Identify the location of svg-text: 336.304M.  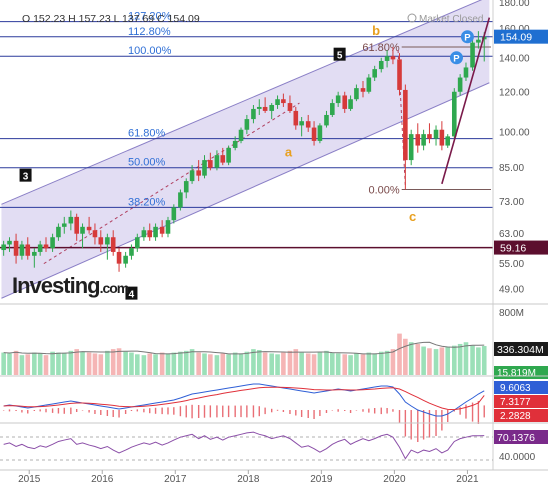
(520, 350).